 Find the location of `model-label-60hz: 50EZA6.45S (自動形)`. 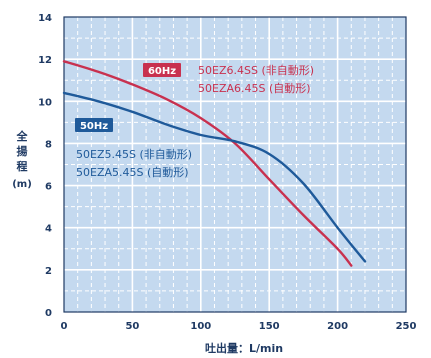

model-label-60hz: 50EZA6.45S (自動形) is located at coordinates (254, 88).